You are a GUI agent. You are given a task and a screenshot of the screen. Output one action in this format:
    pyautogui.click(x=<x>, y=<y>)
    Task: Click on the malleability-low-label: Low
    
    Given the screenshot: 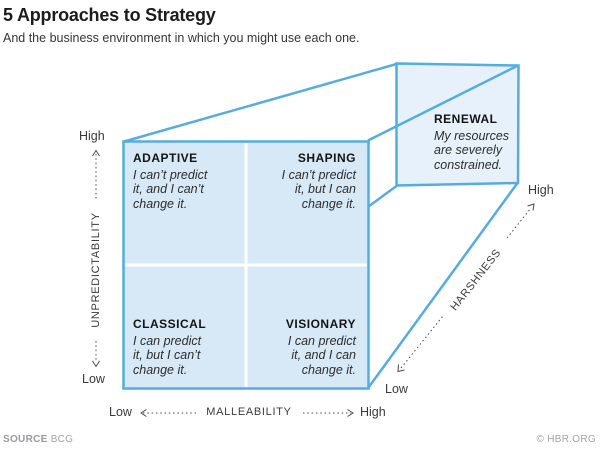 What is the action you would take?
    pyautogui.click(x=120, y=412)
    